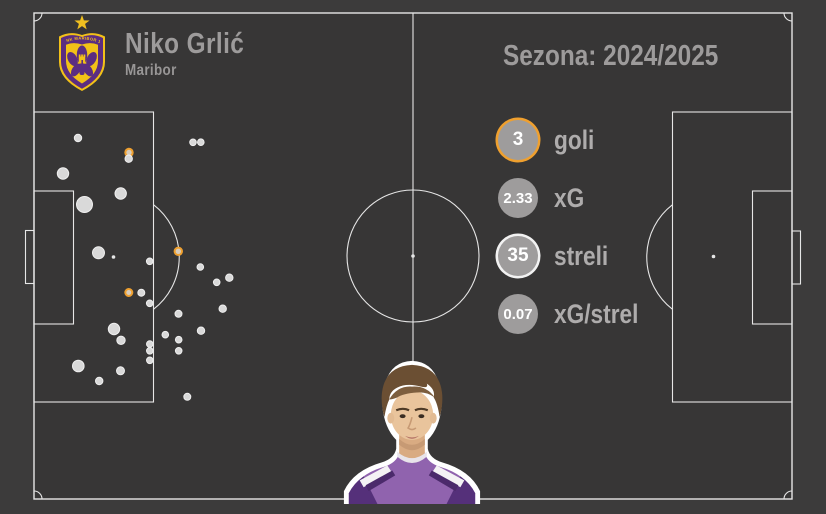  Describe the element at coordinates (576, 227) in the screenshot. I see `stats-panel: 3 goli 2.33 xG 35 streli 0.07 xG/strel` at that location.